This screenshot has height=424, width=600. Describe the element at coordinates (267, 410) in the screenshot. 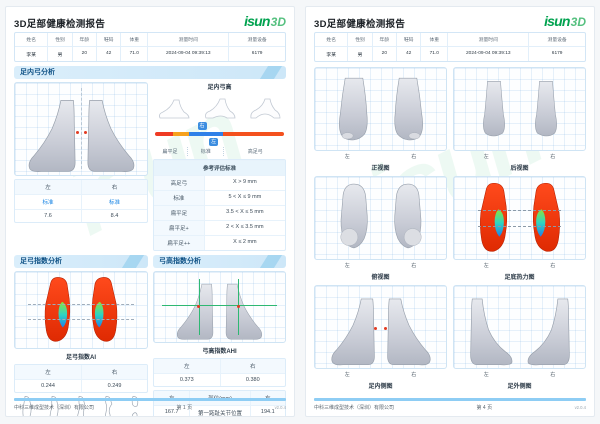

I see `detail-right-value: 194.1` at that location.